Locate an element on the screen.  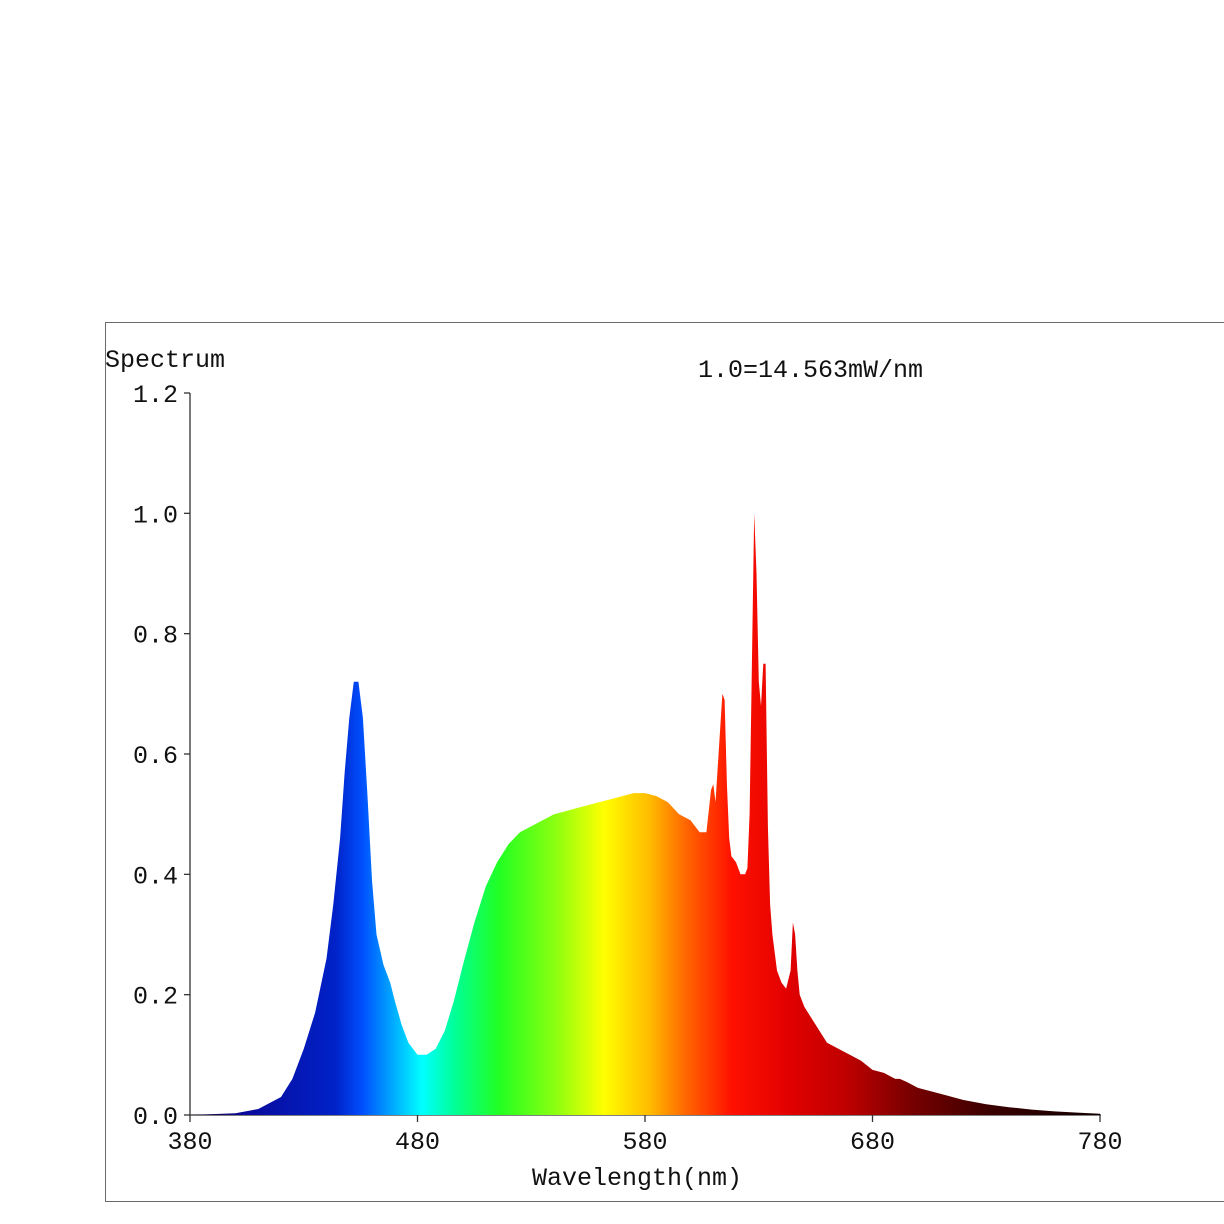
x-tick-label: 380 is located at coordinates (189, 1142).